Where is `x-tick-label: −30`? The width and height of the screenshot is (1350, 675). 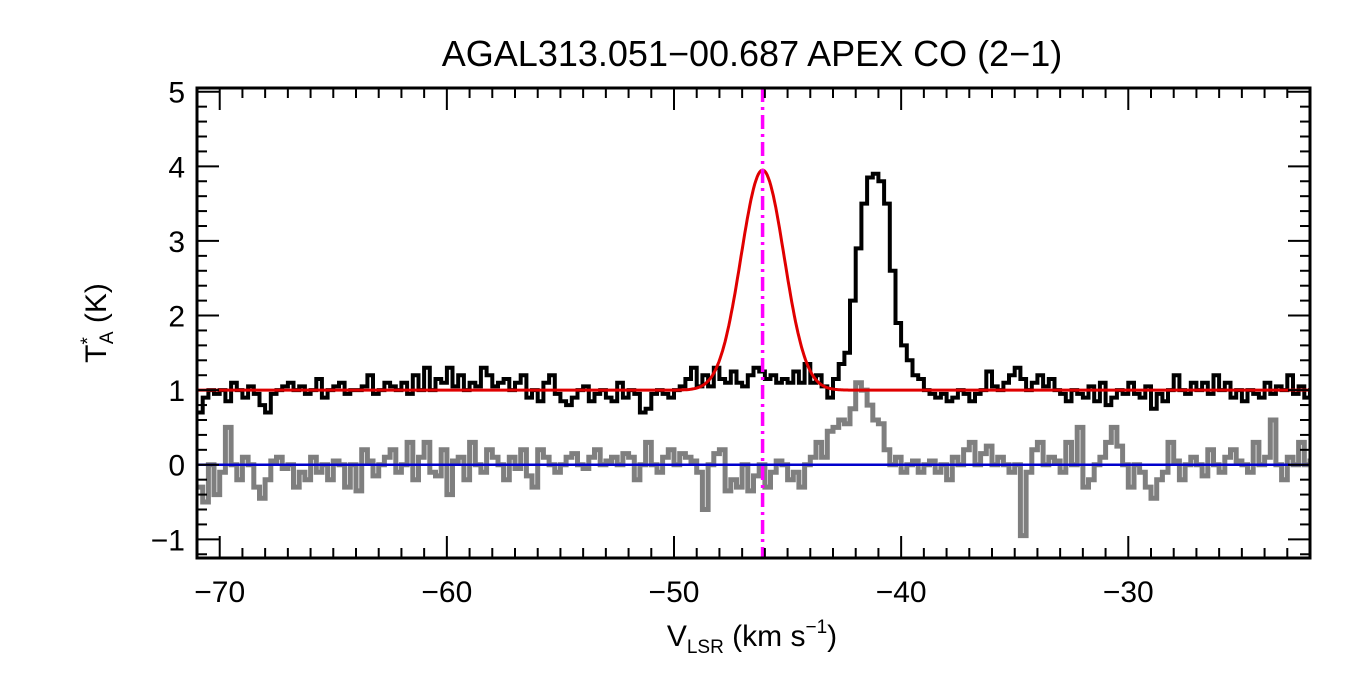 x-tick-label: −30 is located at coordinates (1128, 592).